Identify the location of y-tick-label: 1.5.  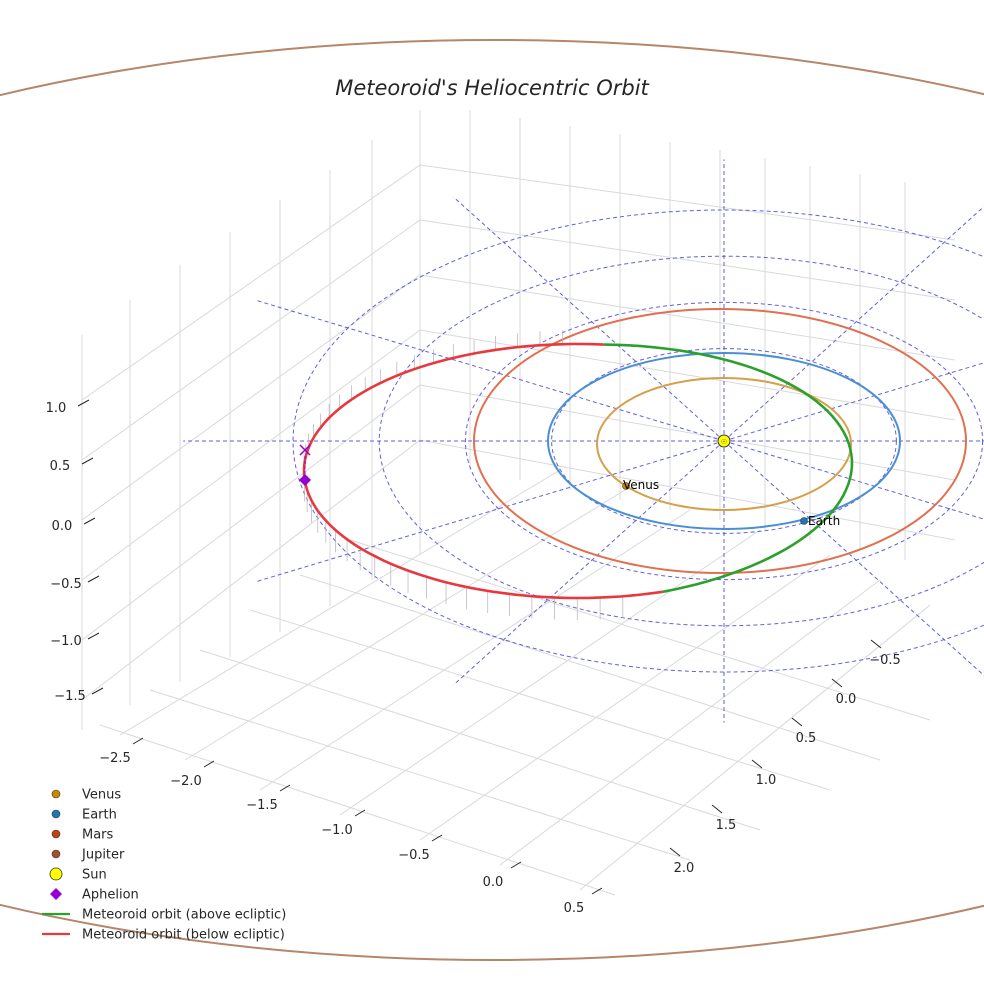
(726, 825).